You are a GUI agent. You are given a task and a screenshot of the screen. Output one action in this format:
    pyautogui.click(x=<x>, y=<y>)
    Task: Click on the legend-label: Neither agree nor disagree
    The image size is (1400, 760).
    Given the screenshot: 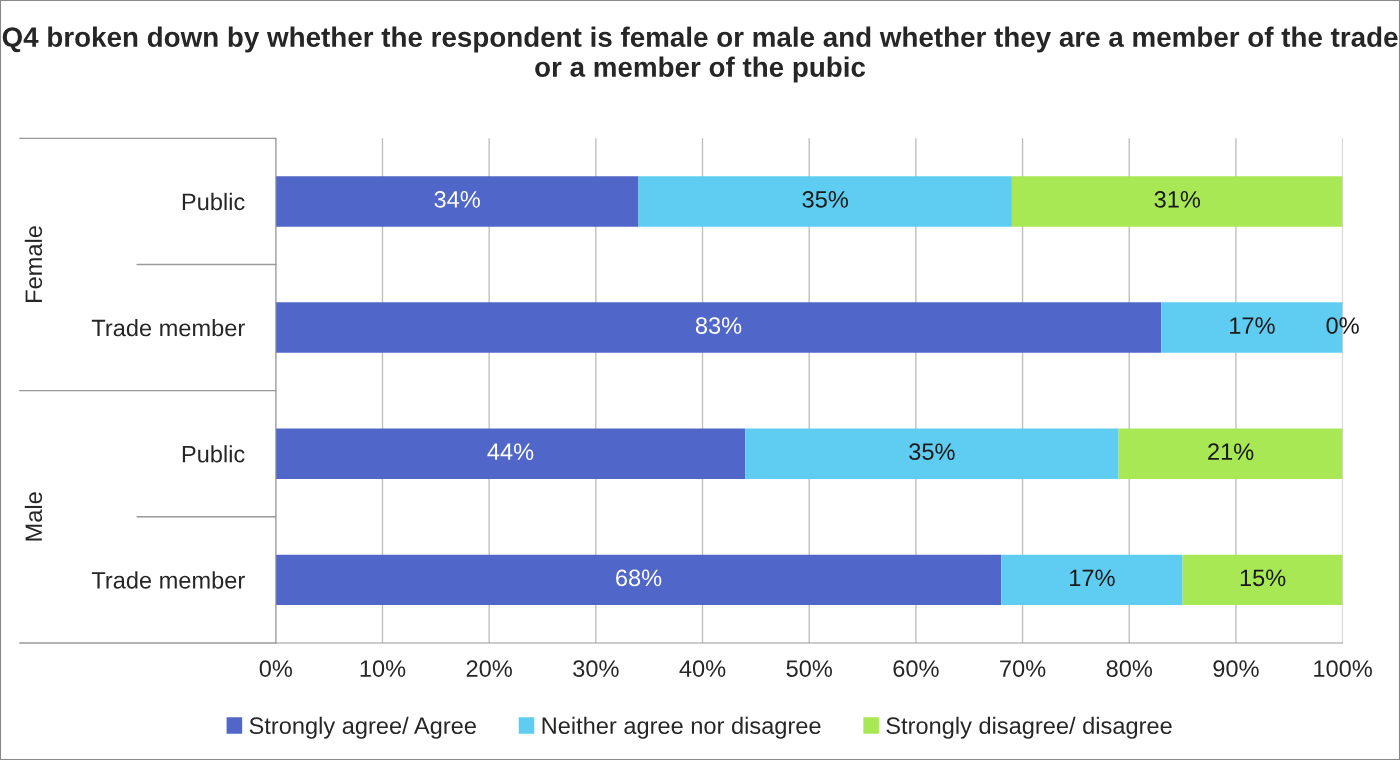 What is the action you would take?
    pyautogui.click(x=681, y=727)
    